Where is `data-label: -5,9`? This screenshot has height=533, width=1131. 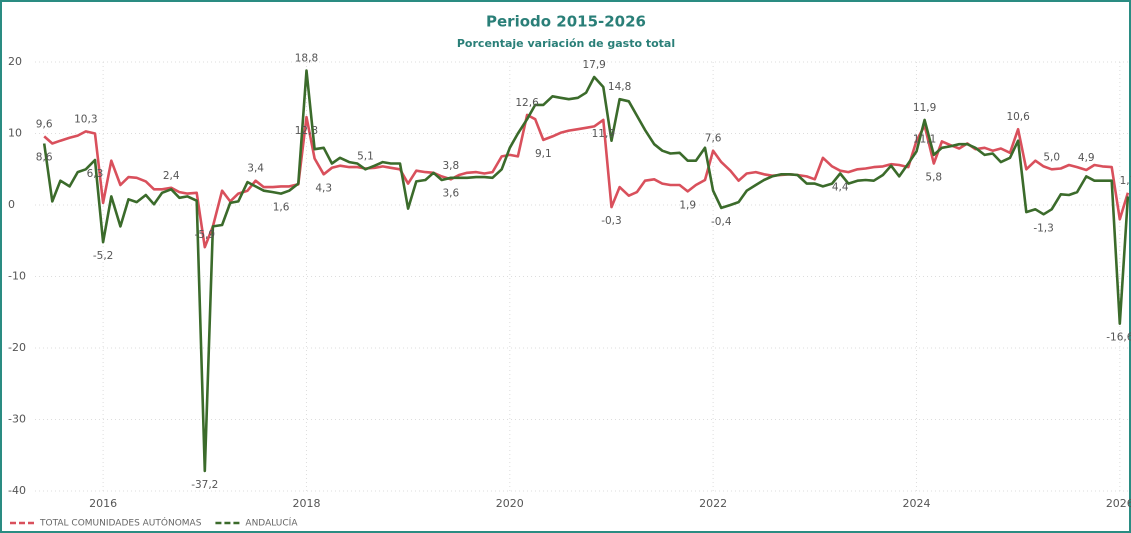 data-label: -5,9 is located at coordinates (205, 235).